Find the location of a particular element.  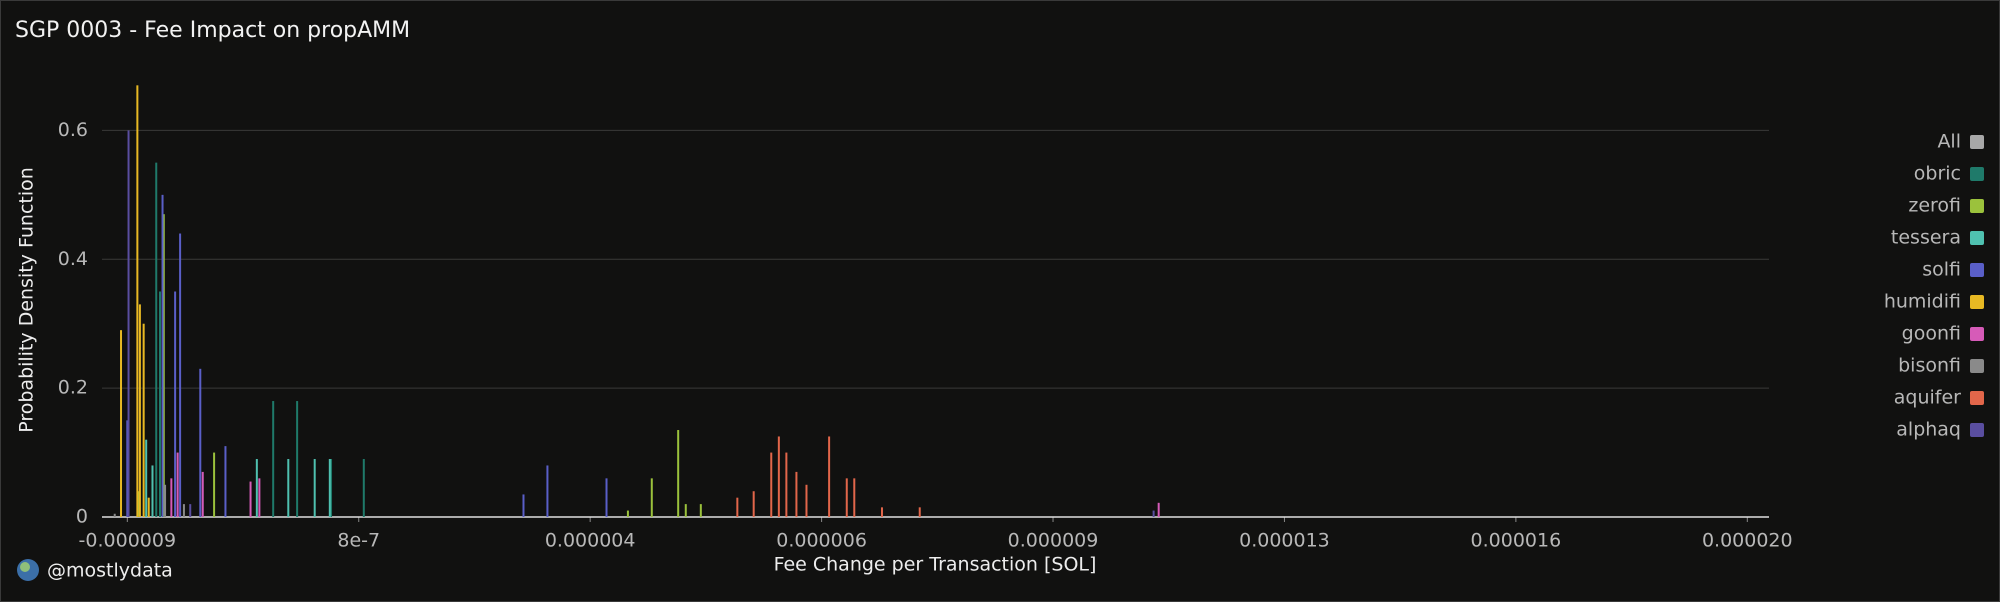

x-axis-label: Fee Change per Transaction [SOL] is located at coordinates (935, 565).